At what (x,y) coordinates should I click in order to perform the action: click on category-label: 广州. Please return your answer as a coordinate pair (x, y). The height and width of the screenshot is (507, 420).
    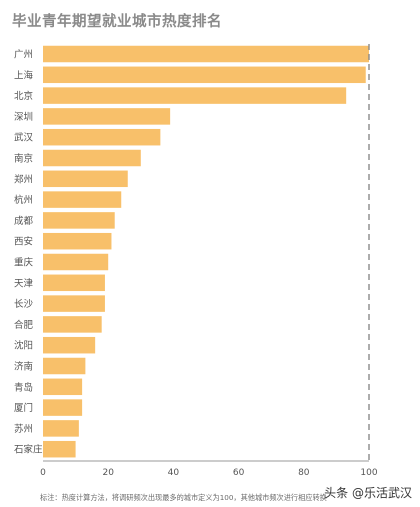
    Looking at the image, I should click on (23, 55).